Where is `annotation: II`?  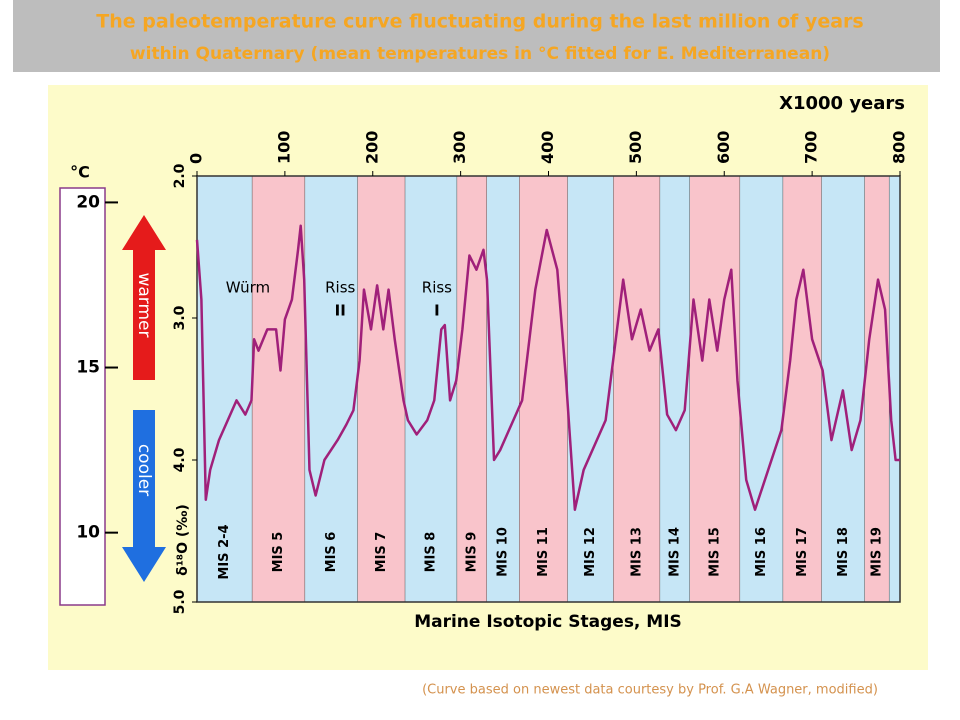
annotation: II is located at coordinates (340, 311).